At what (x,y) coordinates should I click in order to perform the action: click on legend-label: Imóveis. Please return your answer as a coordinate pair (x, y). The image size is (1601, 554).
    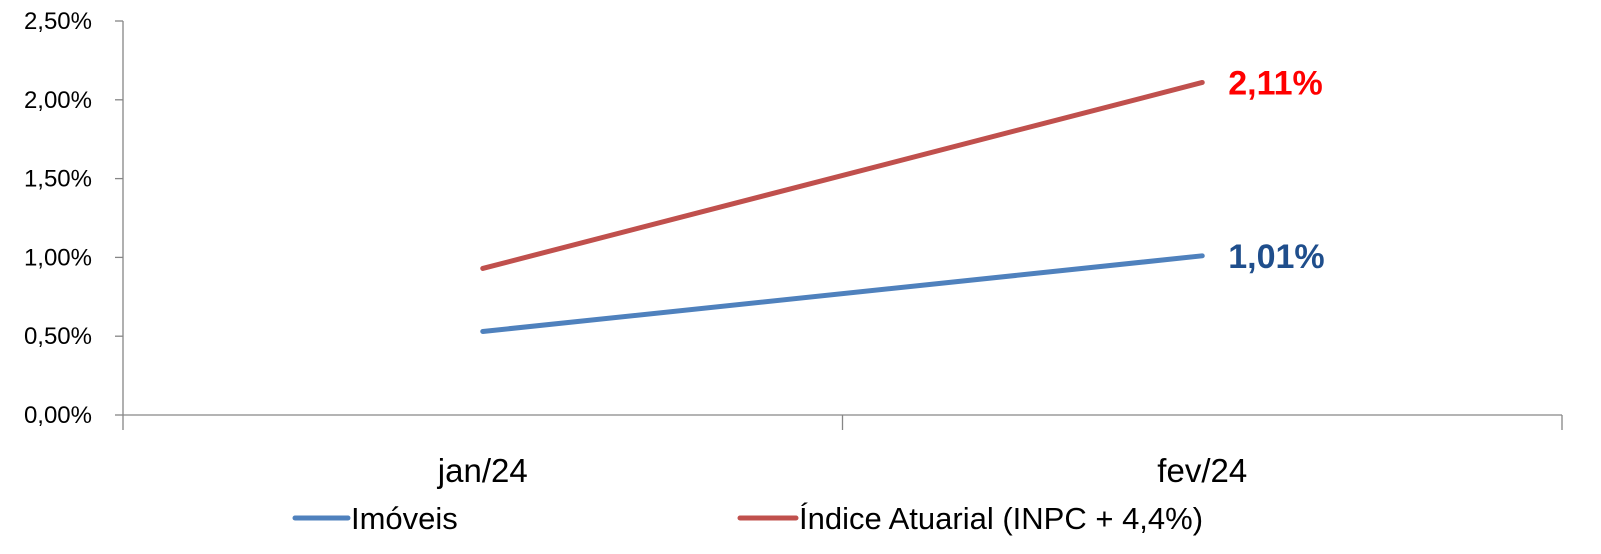
    Looking at the image, I should click on (404, 518).